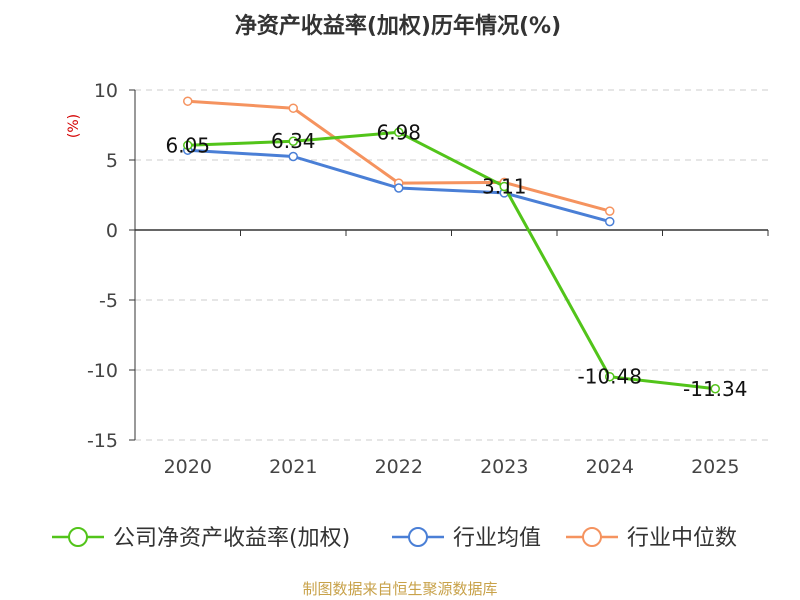  Describe the element at coordinates (497, 538) in the screenshot. I see `legend-label: 行业均值` at that location.